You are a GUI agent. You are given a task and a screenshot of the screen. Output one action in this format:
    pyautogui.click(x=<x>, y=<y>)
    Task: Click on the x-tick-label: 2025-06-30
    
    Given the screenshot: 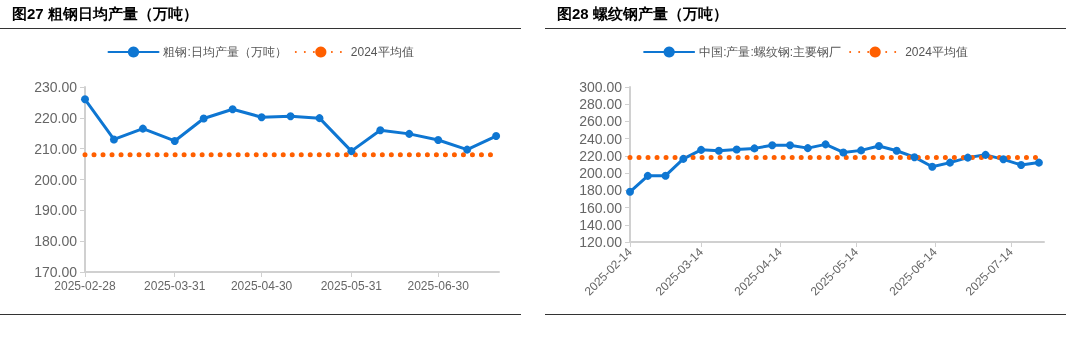 What is the action you would take?
    pyautogui.click(x=438, y=286)
    